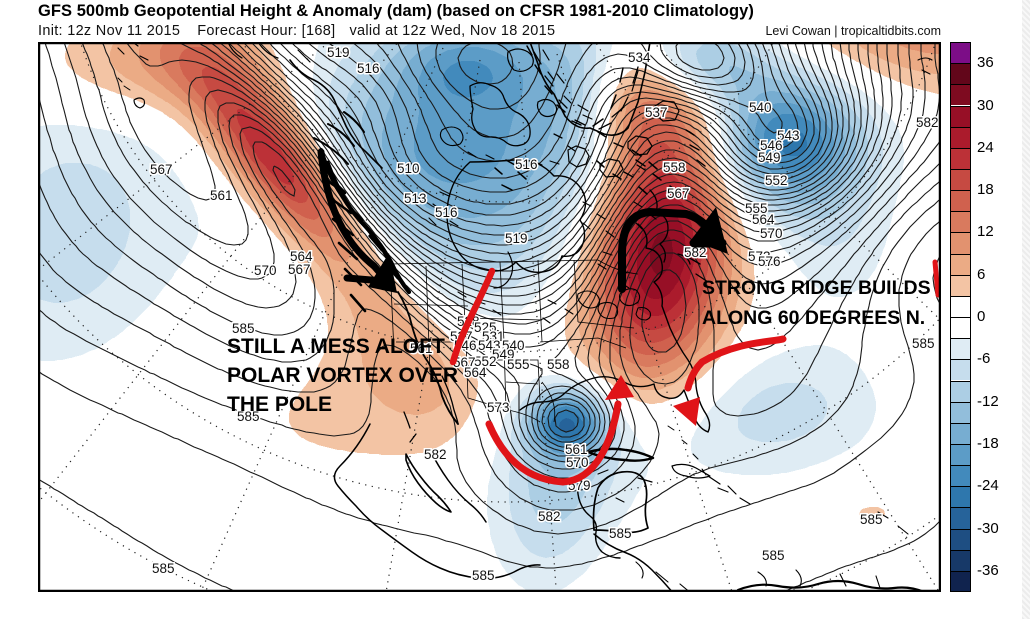 This screenshot has height=619, width=1030. Describe the element at coordinates (336, 346) in the screenshot. I see `svg-text: STILL A MESS ALOFT` at that location.